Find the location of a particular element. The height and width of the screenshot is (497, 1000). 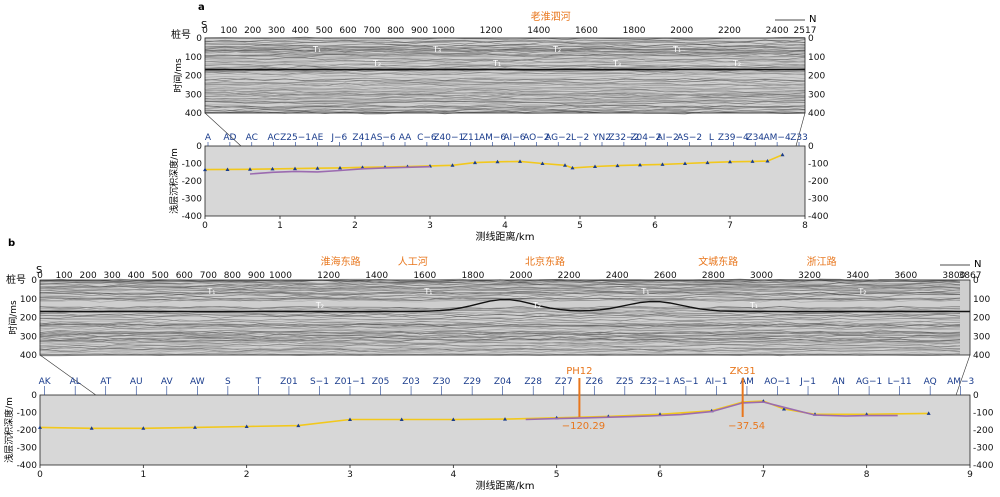

road-annotation: 淮海东路 is located at coordinates (341, 261).